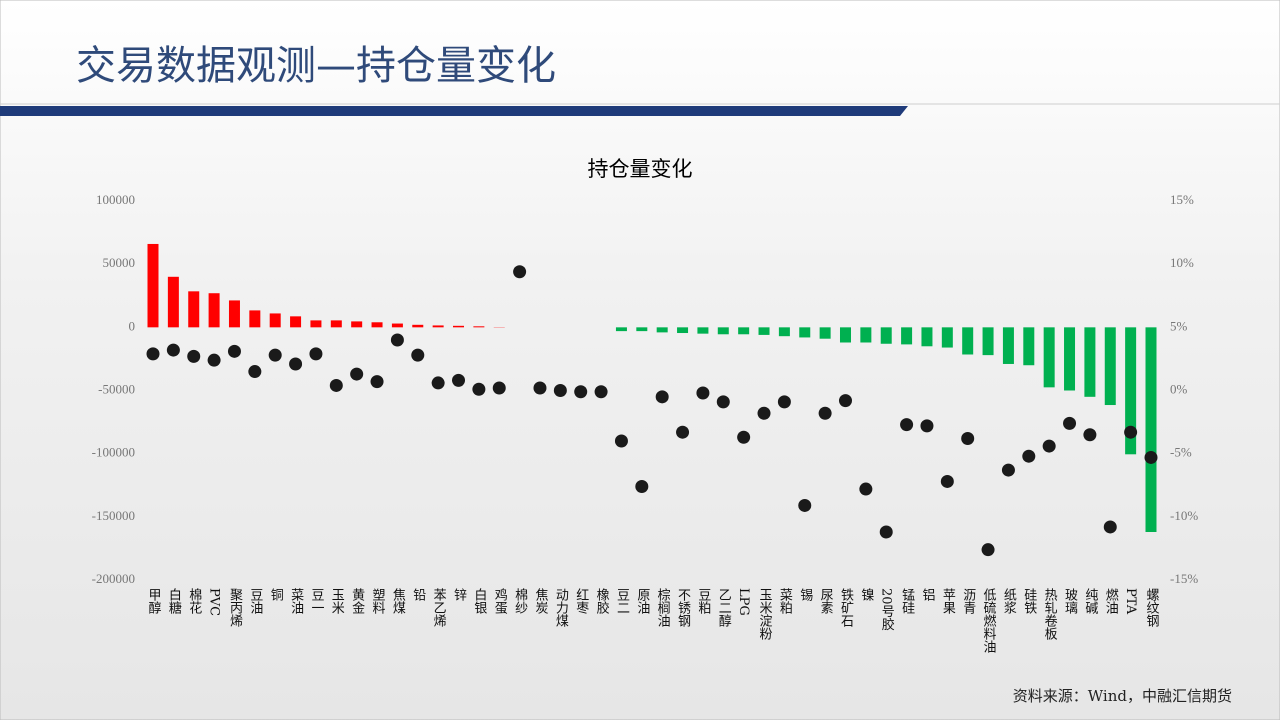  I want to click on x-tick-label: 黄金, so click(357, 601).